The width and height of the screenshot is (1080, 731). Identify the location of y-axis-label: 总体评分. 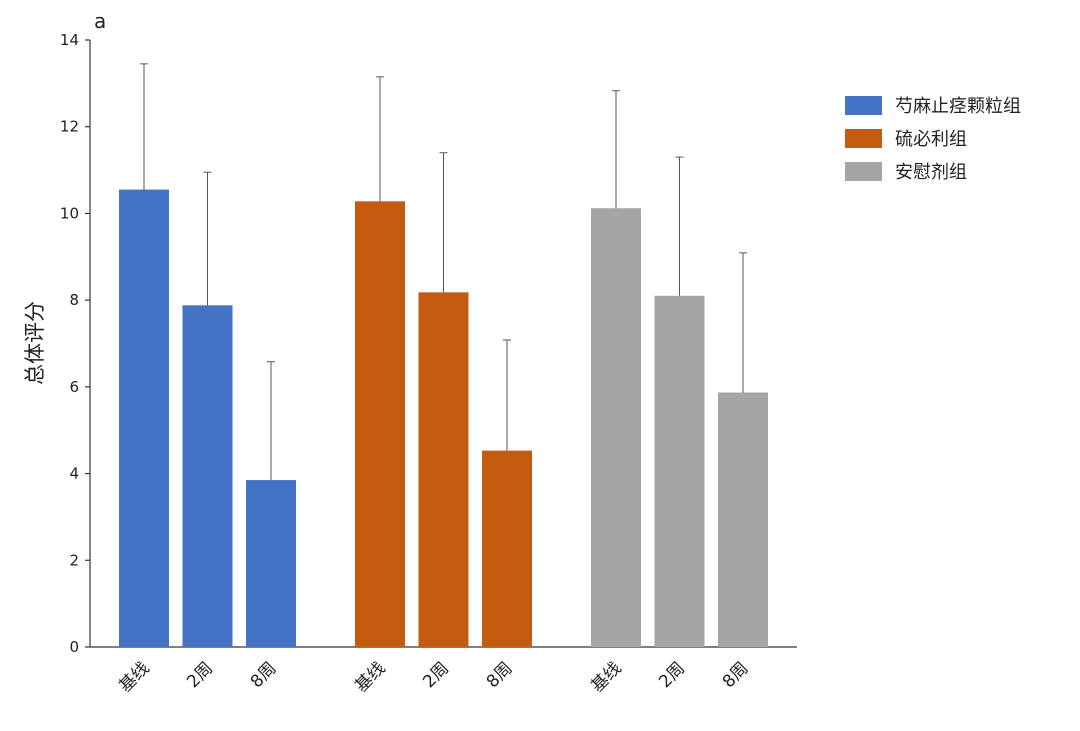
(35, 343).